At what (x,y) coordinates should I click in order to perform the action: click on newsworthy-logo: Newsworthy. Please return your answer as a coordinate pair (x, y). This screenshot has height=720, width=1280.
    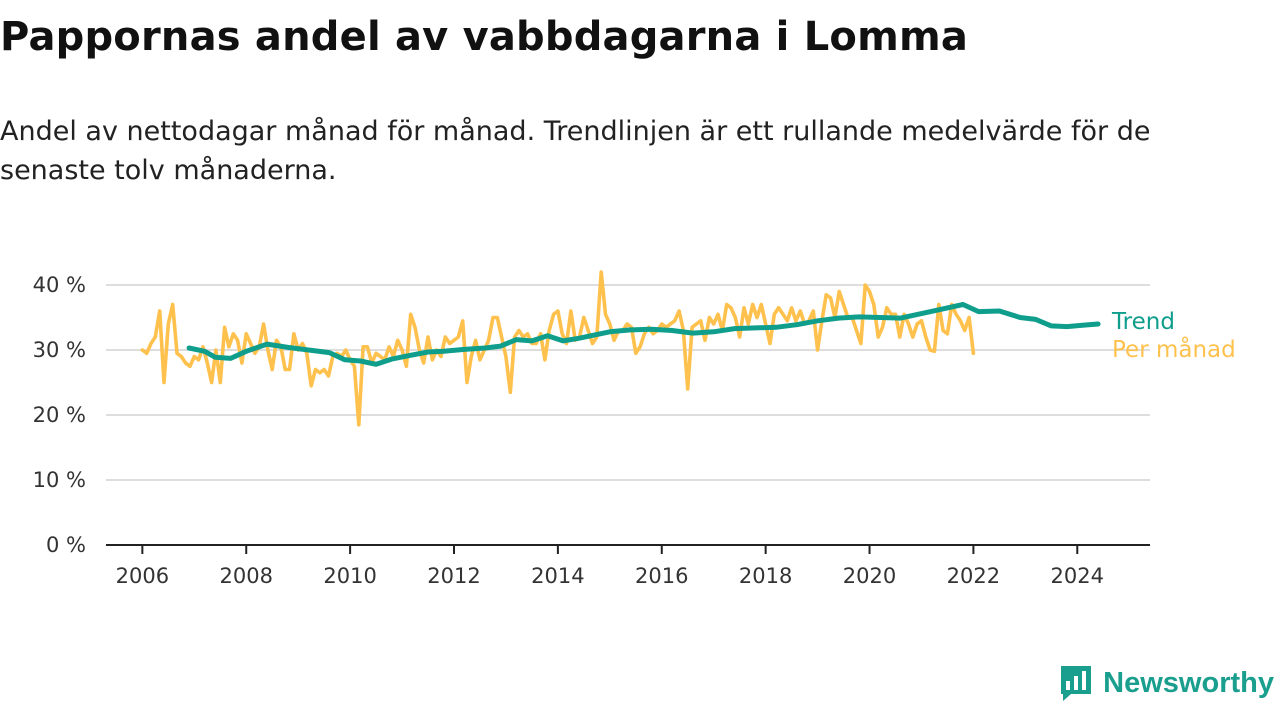
    Looking at the image, I should click on (1166, 683).